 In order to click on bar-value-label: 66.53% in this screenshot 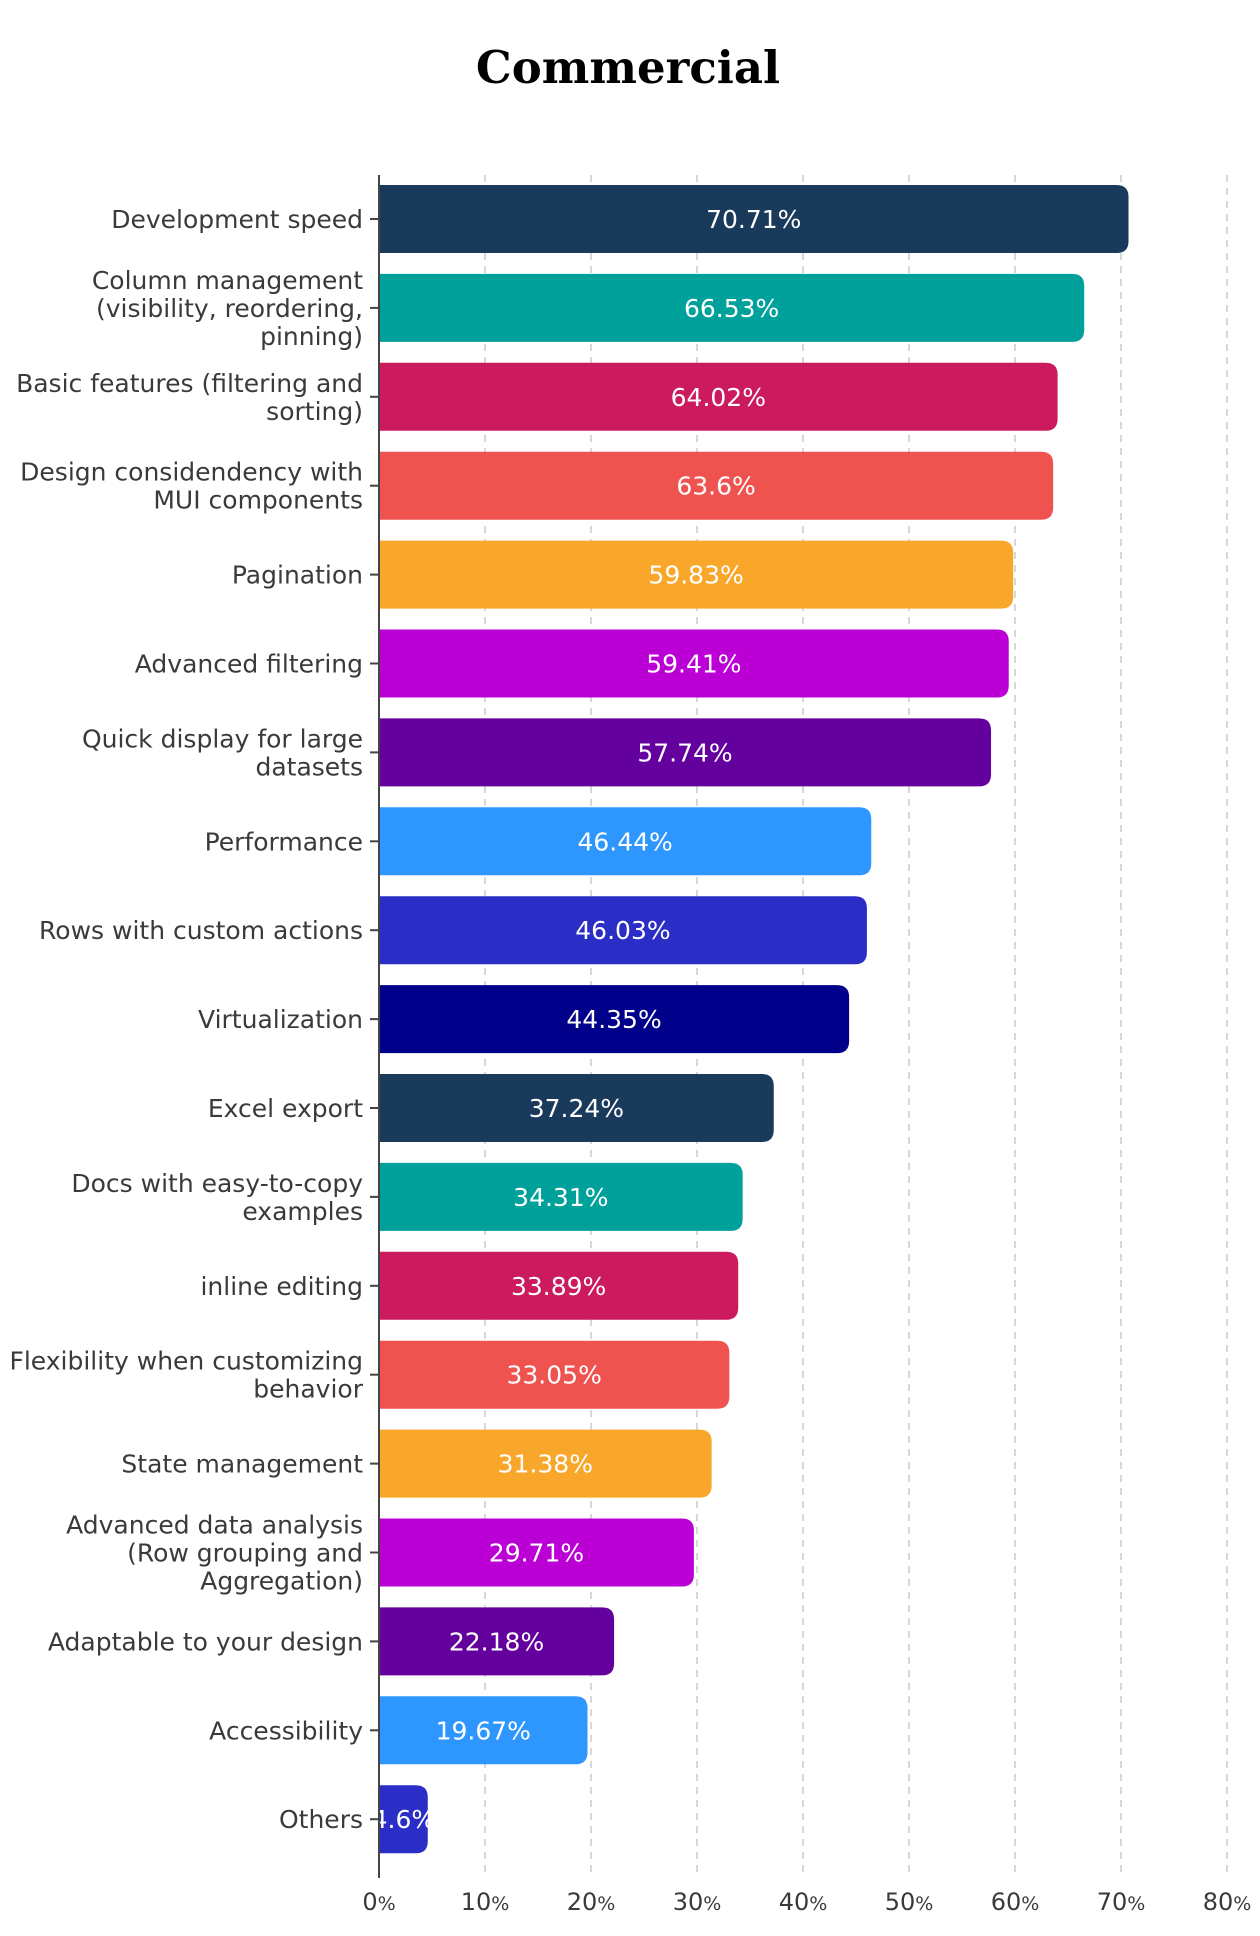, I will do `click(731, 308)`.